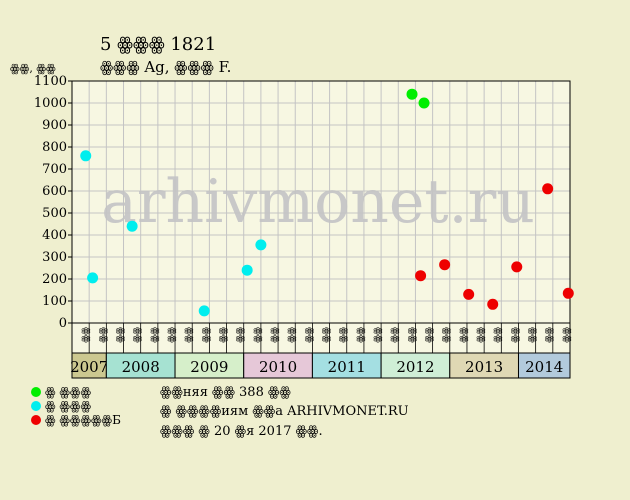  I want to click on year-label: 2009, so click(209, 367).